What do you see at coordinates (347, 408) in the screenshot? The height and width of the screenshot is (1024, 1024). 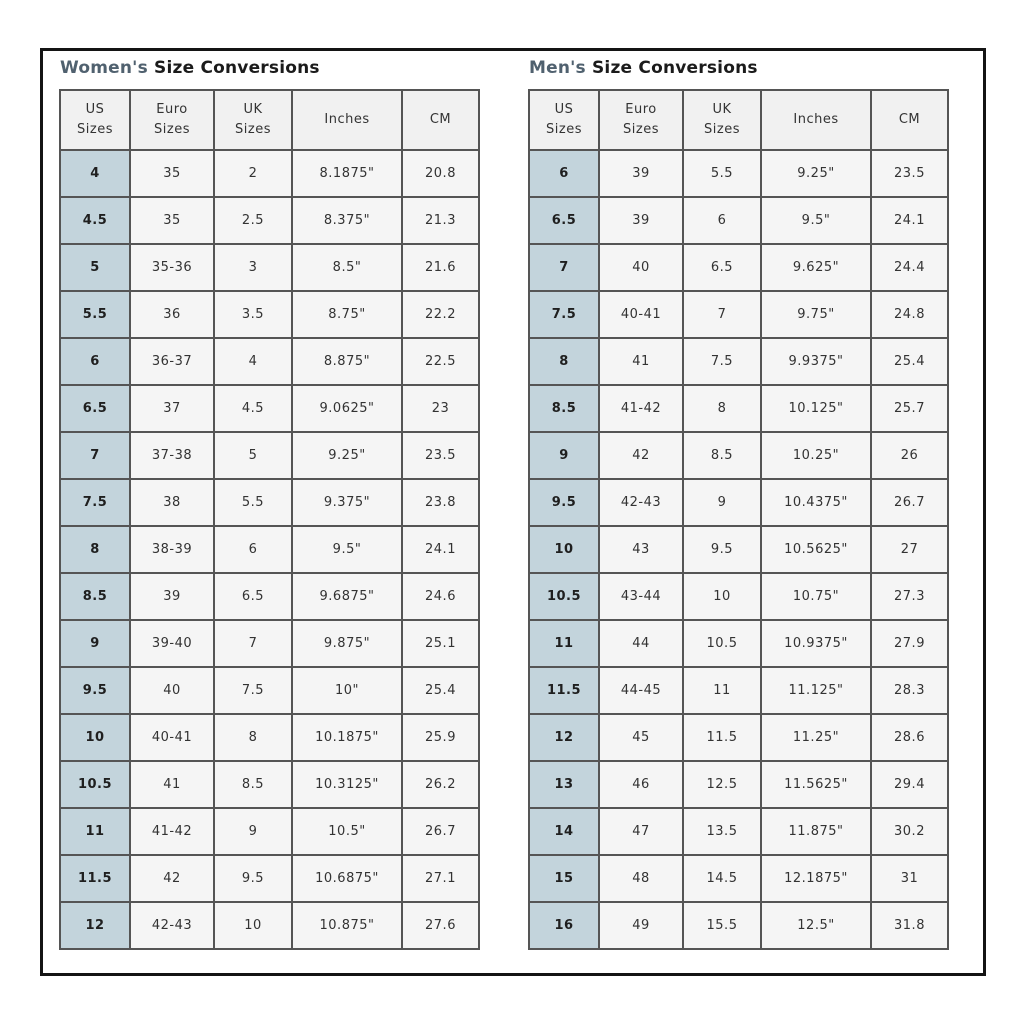 I see `table-cell: 9.0625"` at bounding box center [347, 408].